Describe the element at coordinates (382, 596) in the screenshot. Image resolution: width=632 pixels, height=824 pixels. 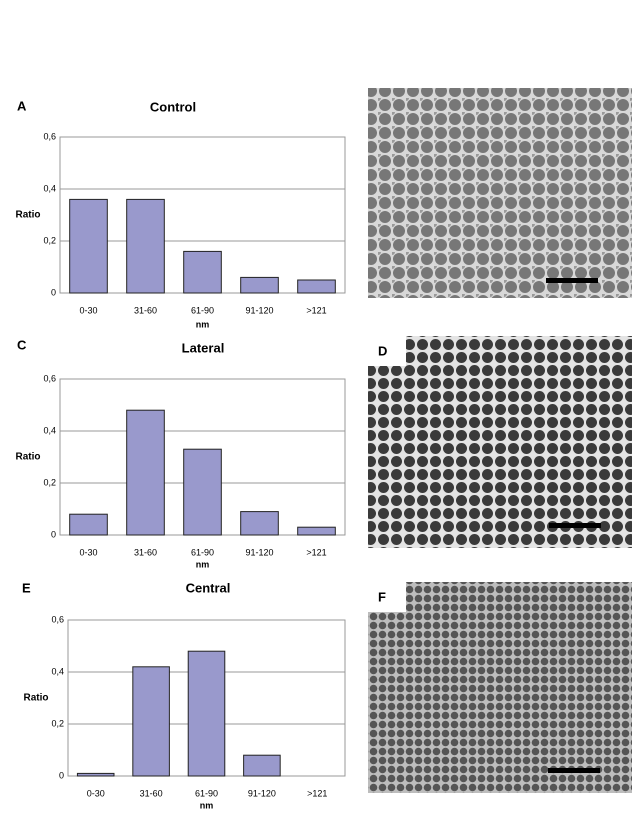
I see `micrograph-label: F` at that location.